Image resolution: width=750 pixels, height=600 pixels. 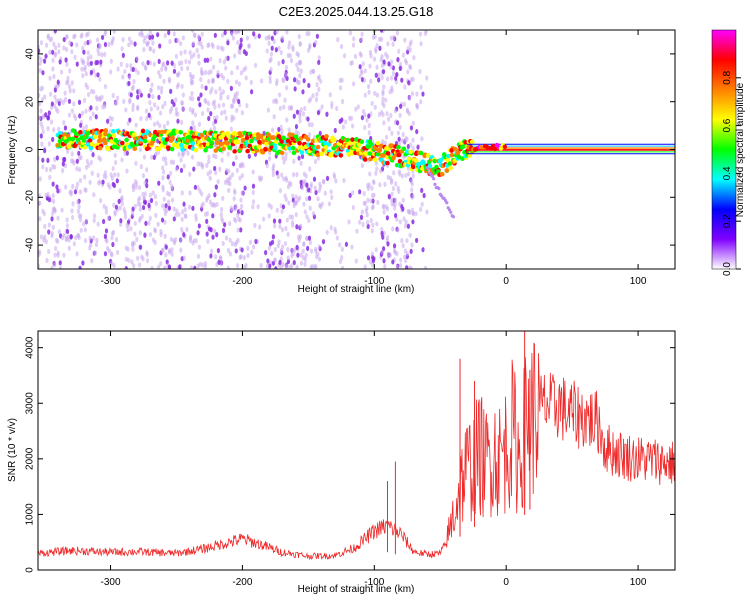 What do you see at coordinates (111, 582) in the screenshot?
I see `snr-xtick-label: -300` at bounding box center [111, 582].